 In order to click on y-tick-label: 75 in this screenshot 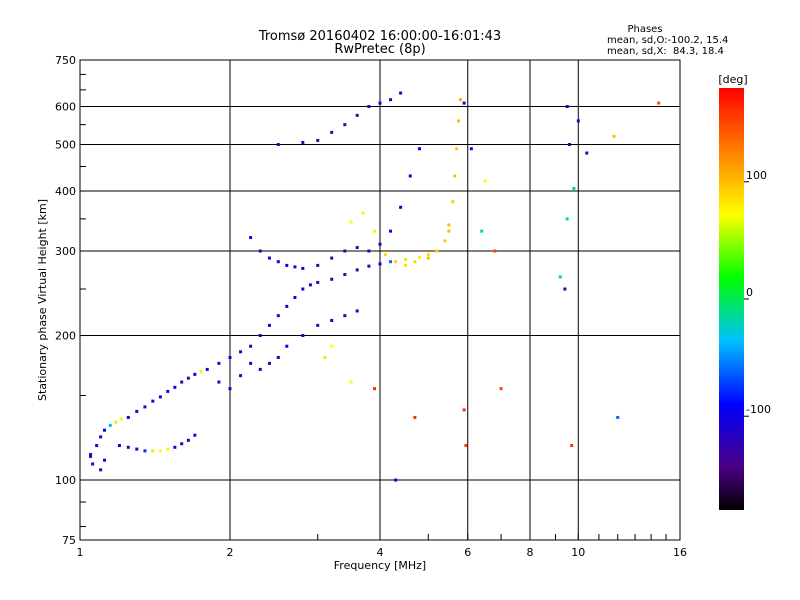, I will do `click(69, 540)`.